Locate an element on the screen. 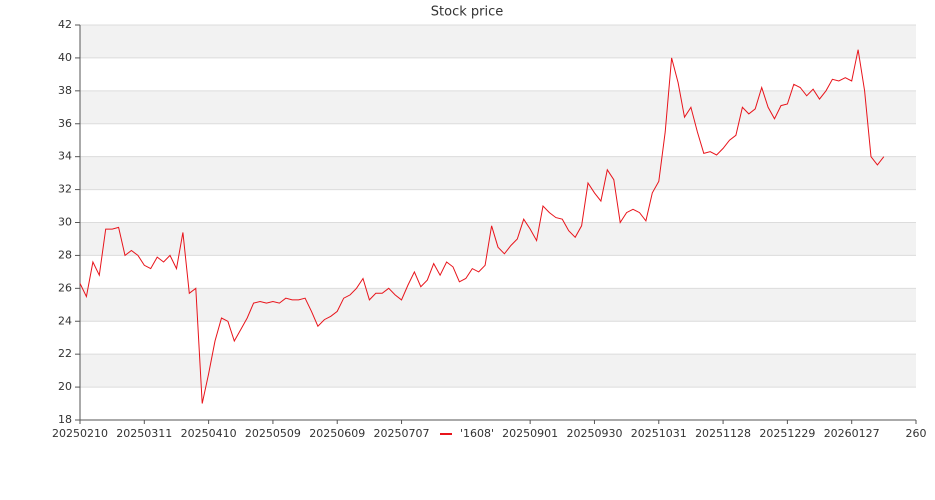  y-tick-label: 34 is located at coordinates (65, 156).